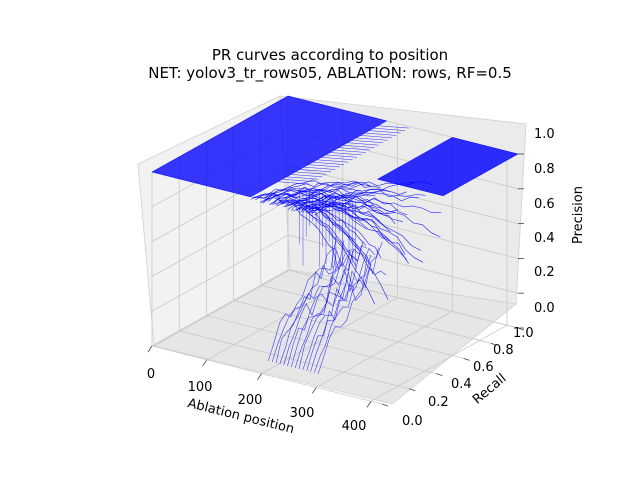  Describe the element at coordinates (544, 272) in the screenshot. I see `z-tick-label-1: 0.2` at that location.